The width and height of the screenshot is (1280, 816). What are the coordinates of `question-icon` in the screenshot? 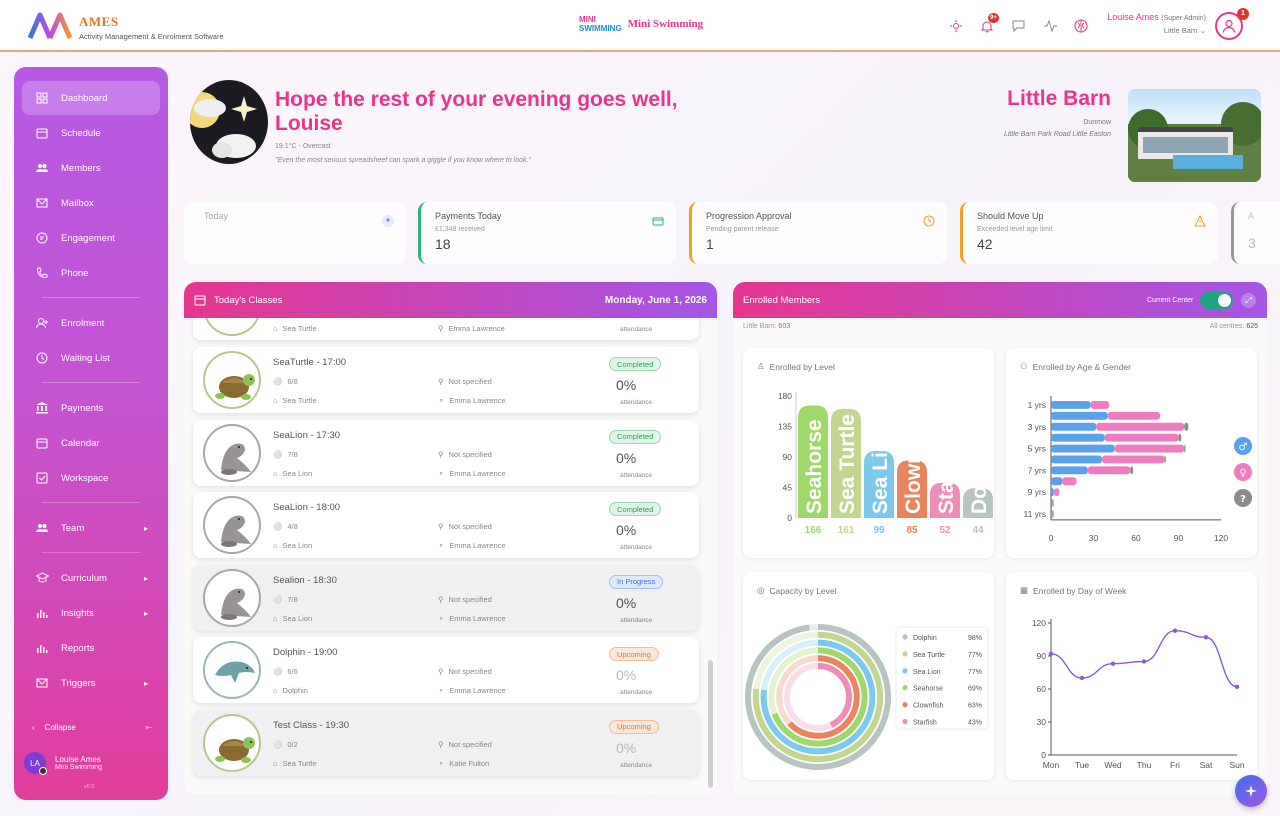 It's located at (1243, 498).